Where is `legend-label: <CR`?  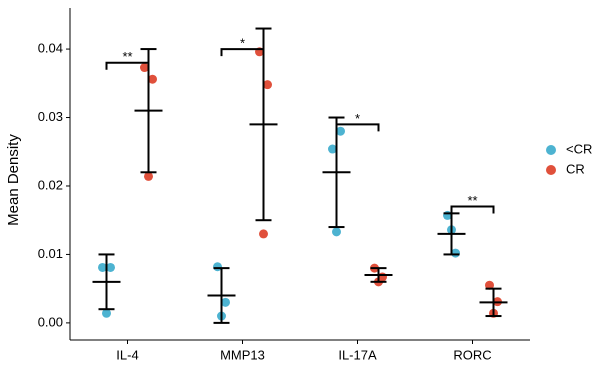
legend-label: <CR is located at coordinates (579, 148).